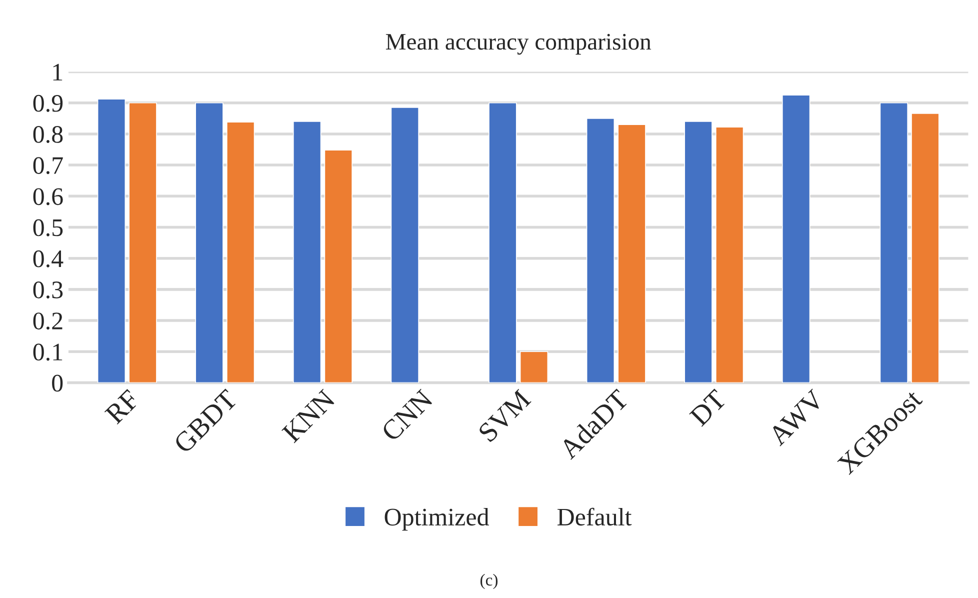  Describe the element at coordinates (48, 259) in the screenshot. I see `y-tick-label: 0.4` at that location.